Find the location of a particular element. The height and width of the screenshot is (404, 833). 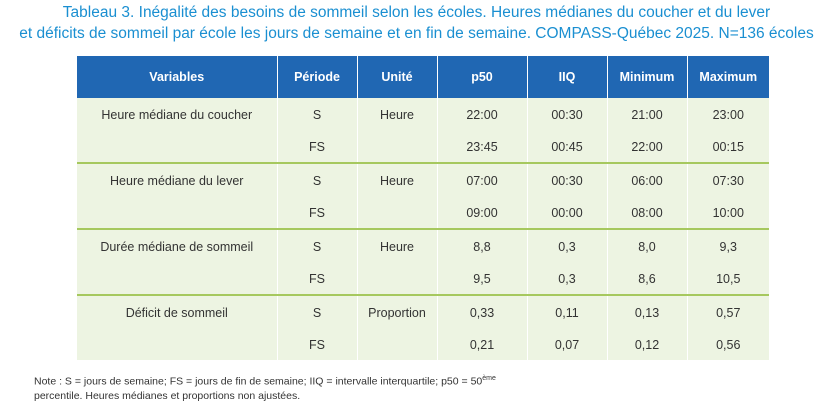

cell-minimum: 8,0 is located at coordinates (646, 246).